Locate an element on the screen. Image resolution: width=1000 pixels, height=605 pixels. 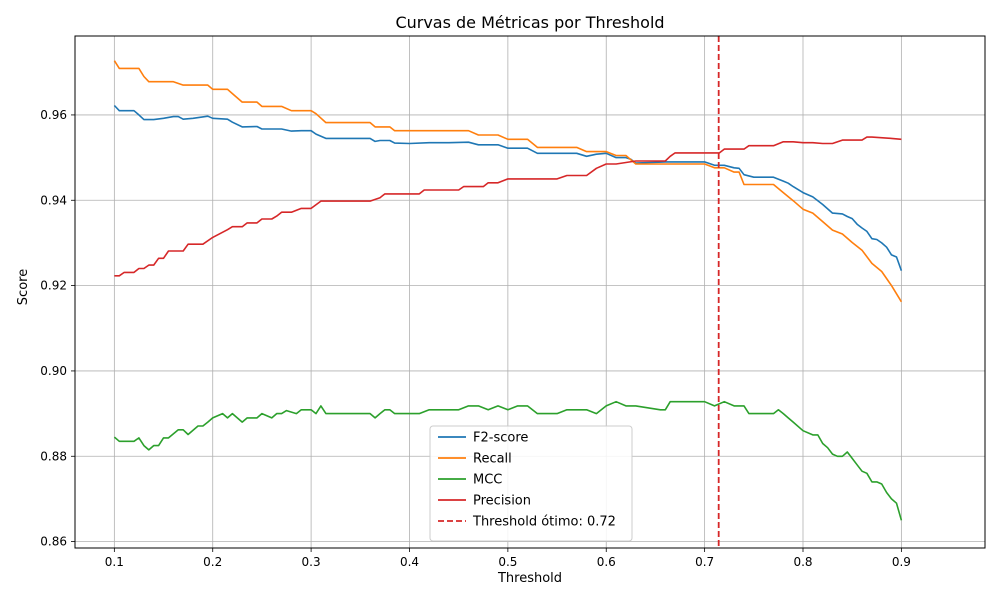
x-axis-ticks: 0.1 0.2 0.3 0.4 0.5 0.6 0.7 0.8 0.9 is located at coordinates (508, 558).